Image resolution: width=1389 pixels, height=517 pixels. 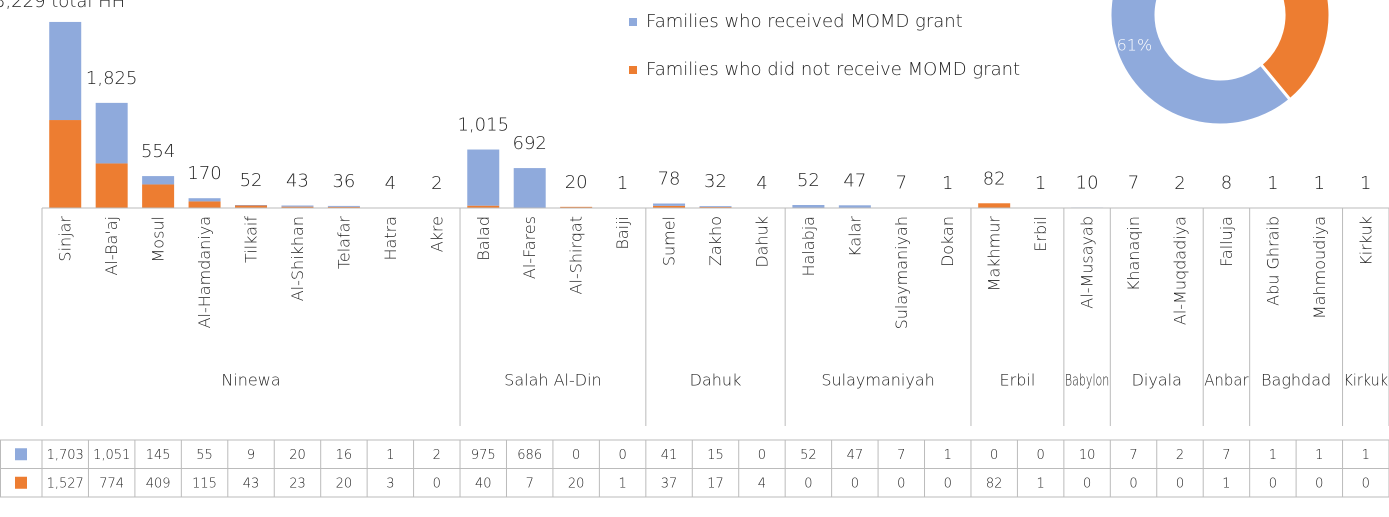 I want to click on table-cell: 55, so click(x=204, y=455).